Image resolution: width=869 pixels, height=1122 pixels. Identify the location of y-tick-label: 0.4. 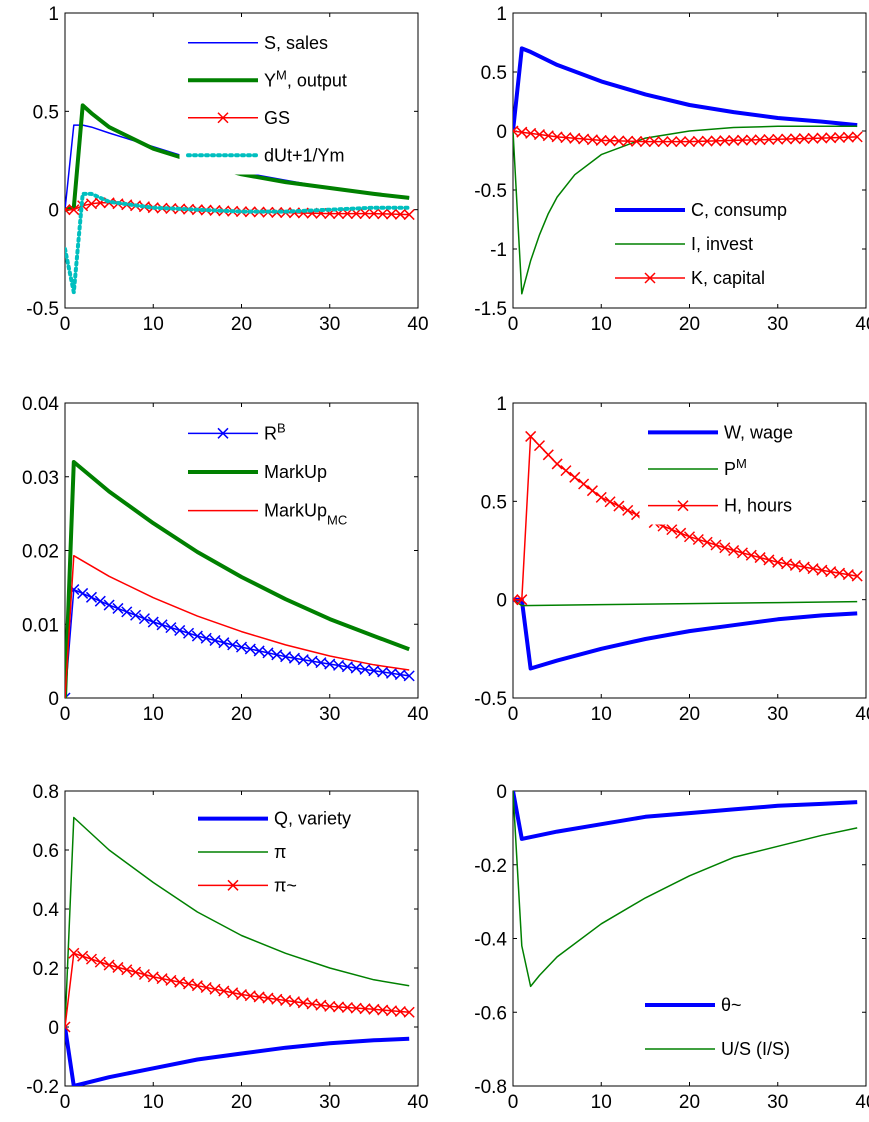
(46, 910).